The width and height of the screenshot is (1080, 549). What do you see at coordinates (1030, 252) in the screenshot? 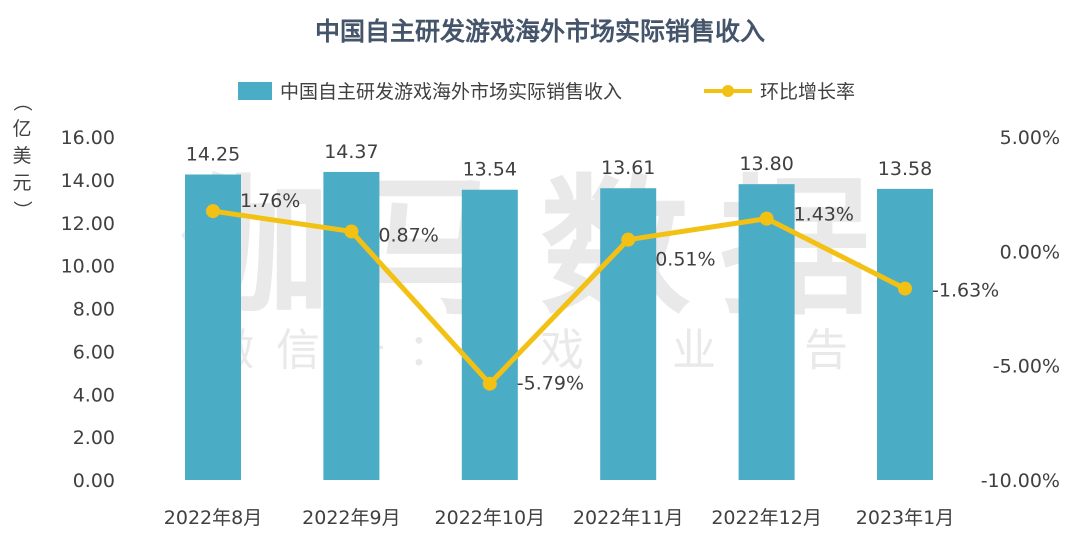
I see `y-right-tick-label: 0.00%` at bounding box center [1030, 252].